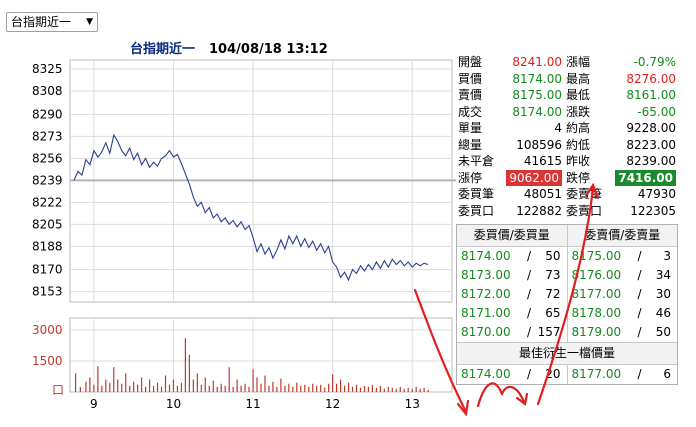 This screenshot has height=427, width=696. What do you see at coordinates (542, 161) in the screenshot?
I see `quote-value: 41615` at bounding box center [542, 161].